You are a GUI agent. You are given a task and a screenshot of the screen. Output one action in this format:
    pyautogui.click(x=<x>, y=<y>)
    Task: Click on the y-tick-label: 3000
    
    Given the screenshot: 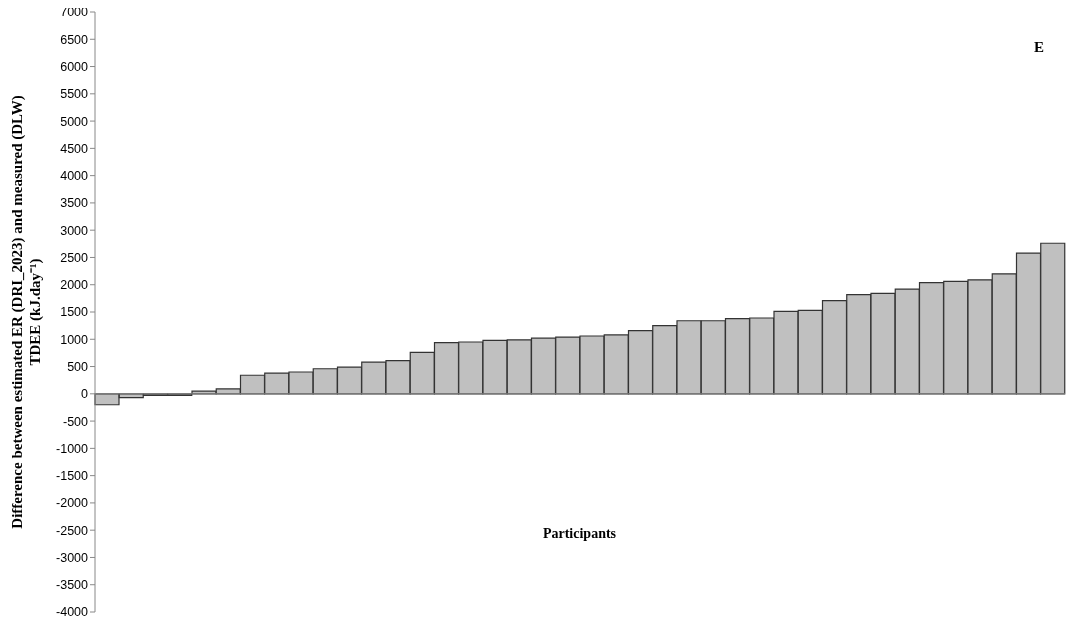 What is the action you would take?
    pyautogui.click(x=74, y=230)
    